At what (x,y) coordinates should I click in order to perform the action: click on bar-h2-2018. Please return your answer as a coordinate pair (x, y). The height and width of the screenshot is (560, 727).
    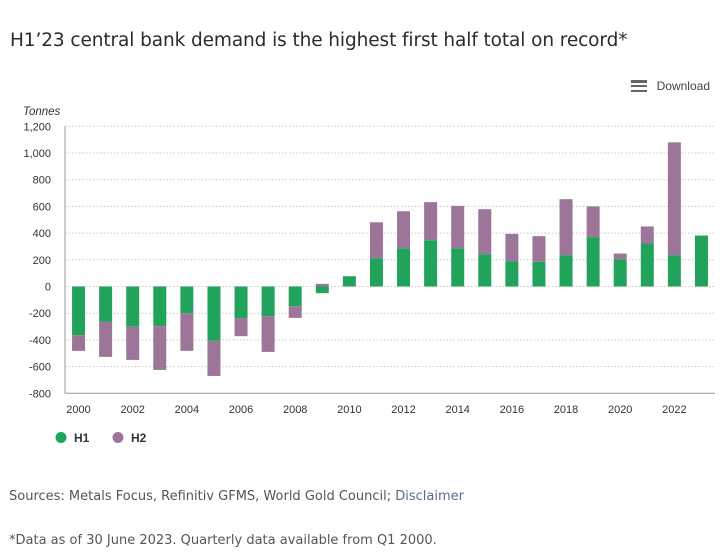
    Looking at the image, I should click on (566, 227).